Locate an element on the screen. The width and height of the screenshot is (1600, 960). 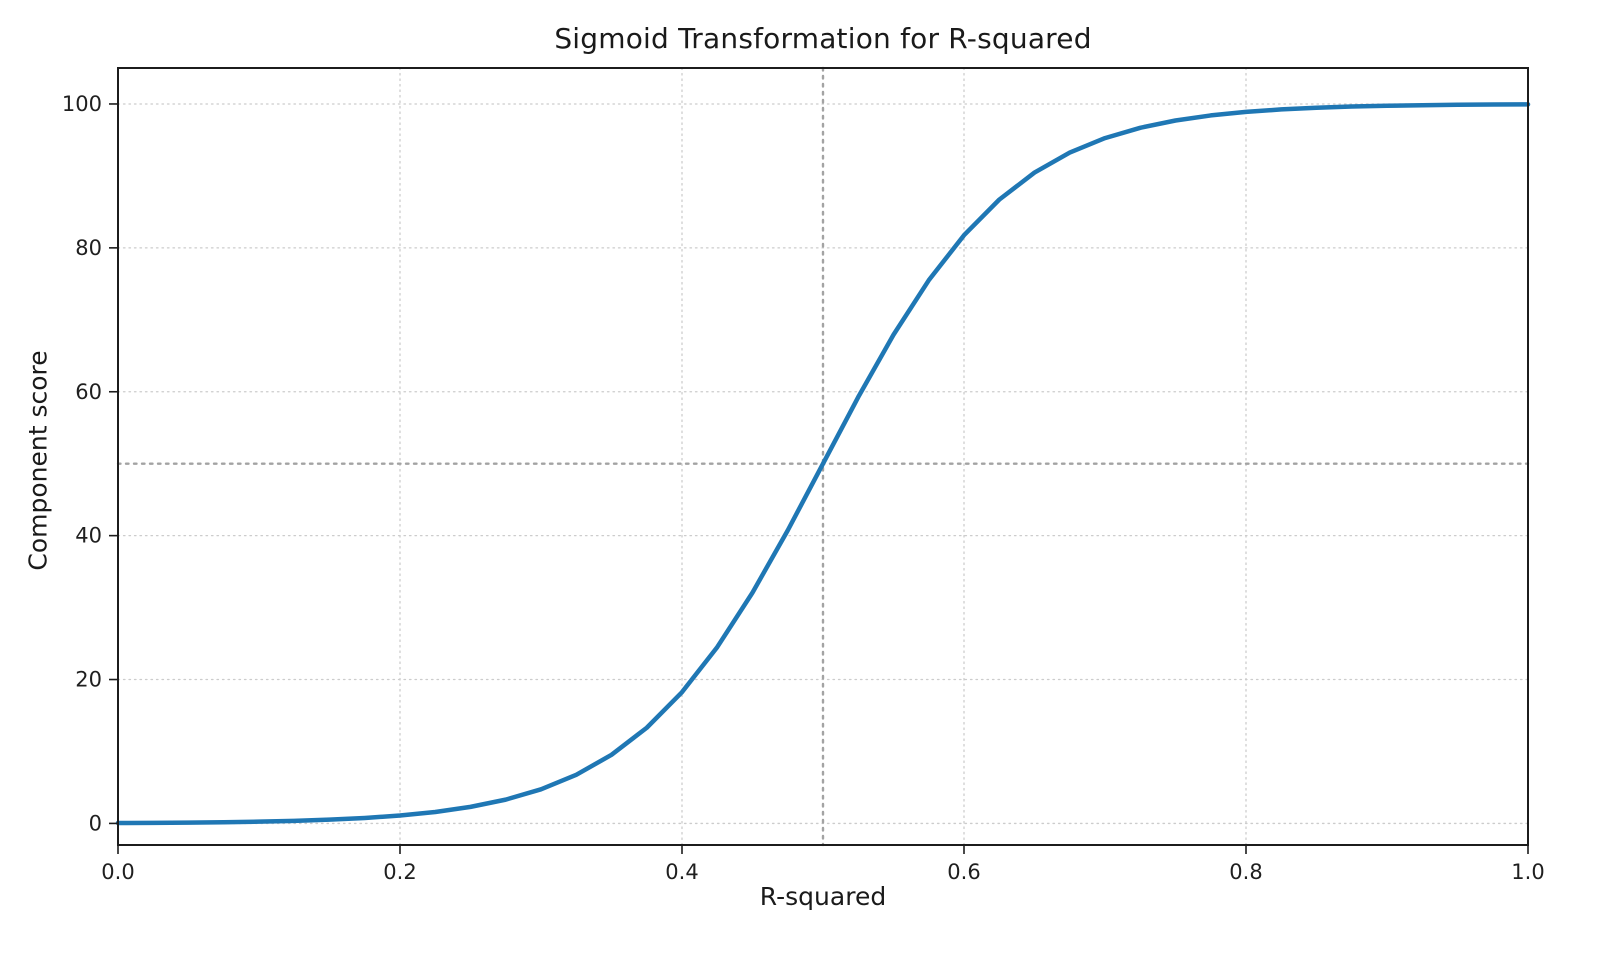
x-tick-label: 0.0 is located at coordinates (117, 872).